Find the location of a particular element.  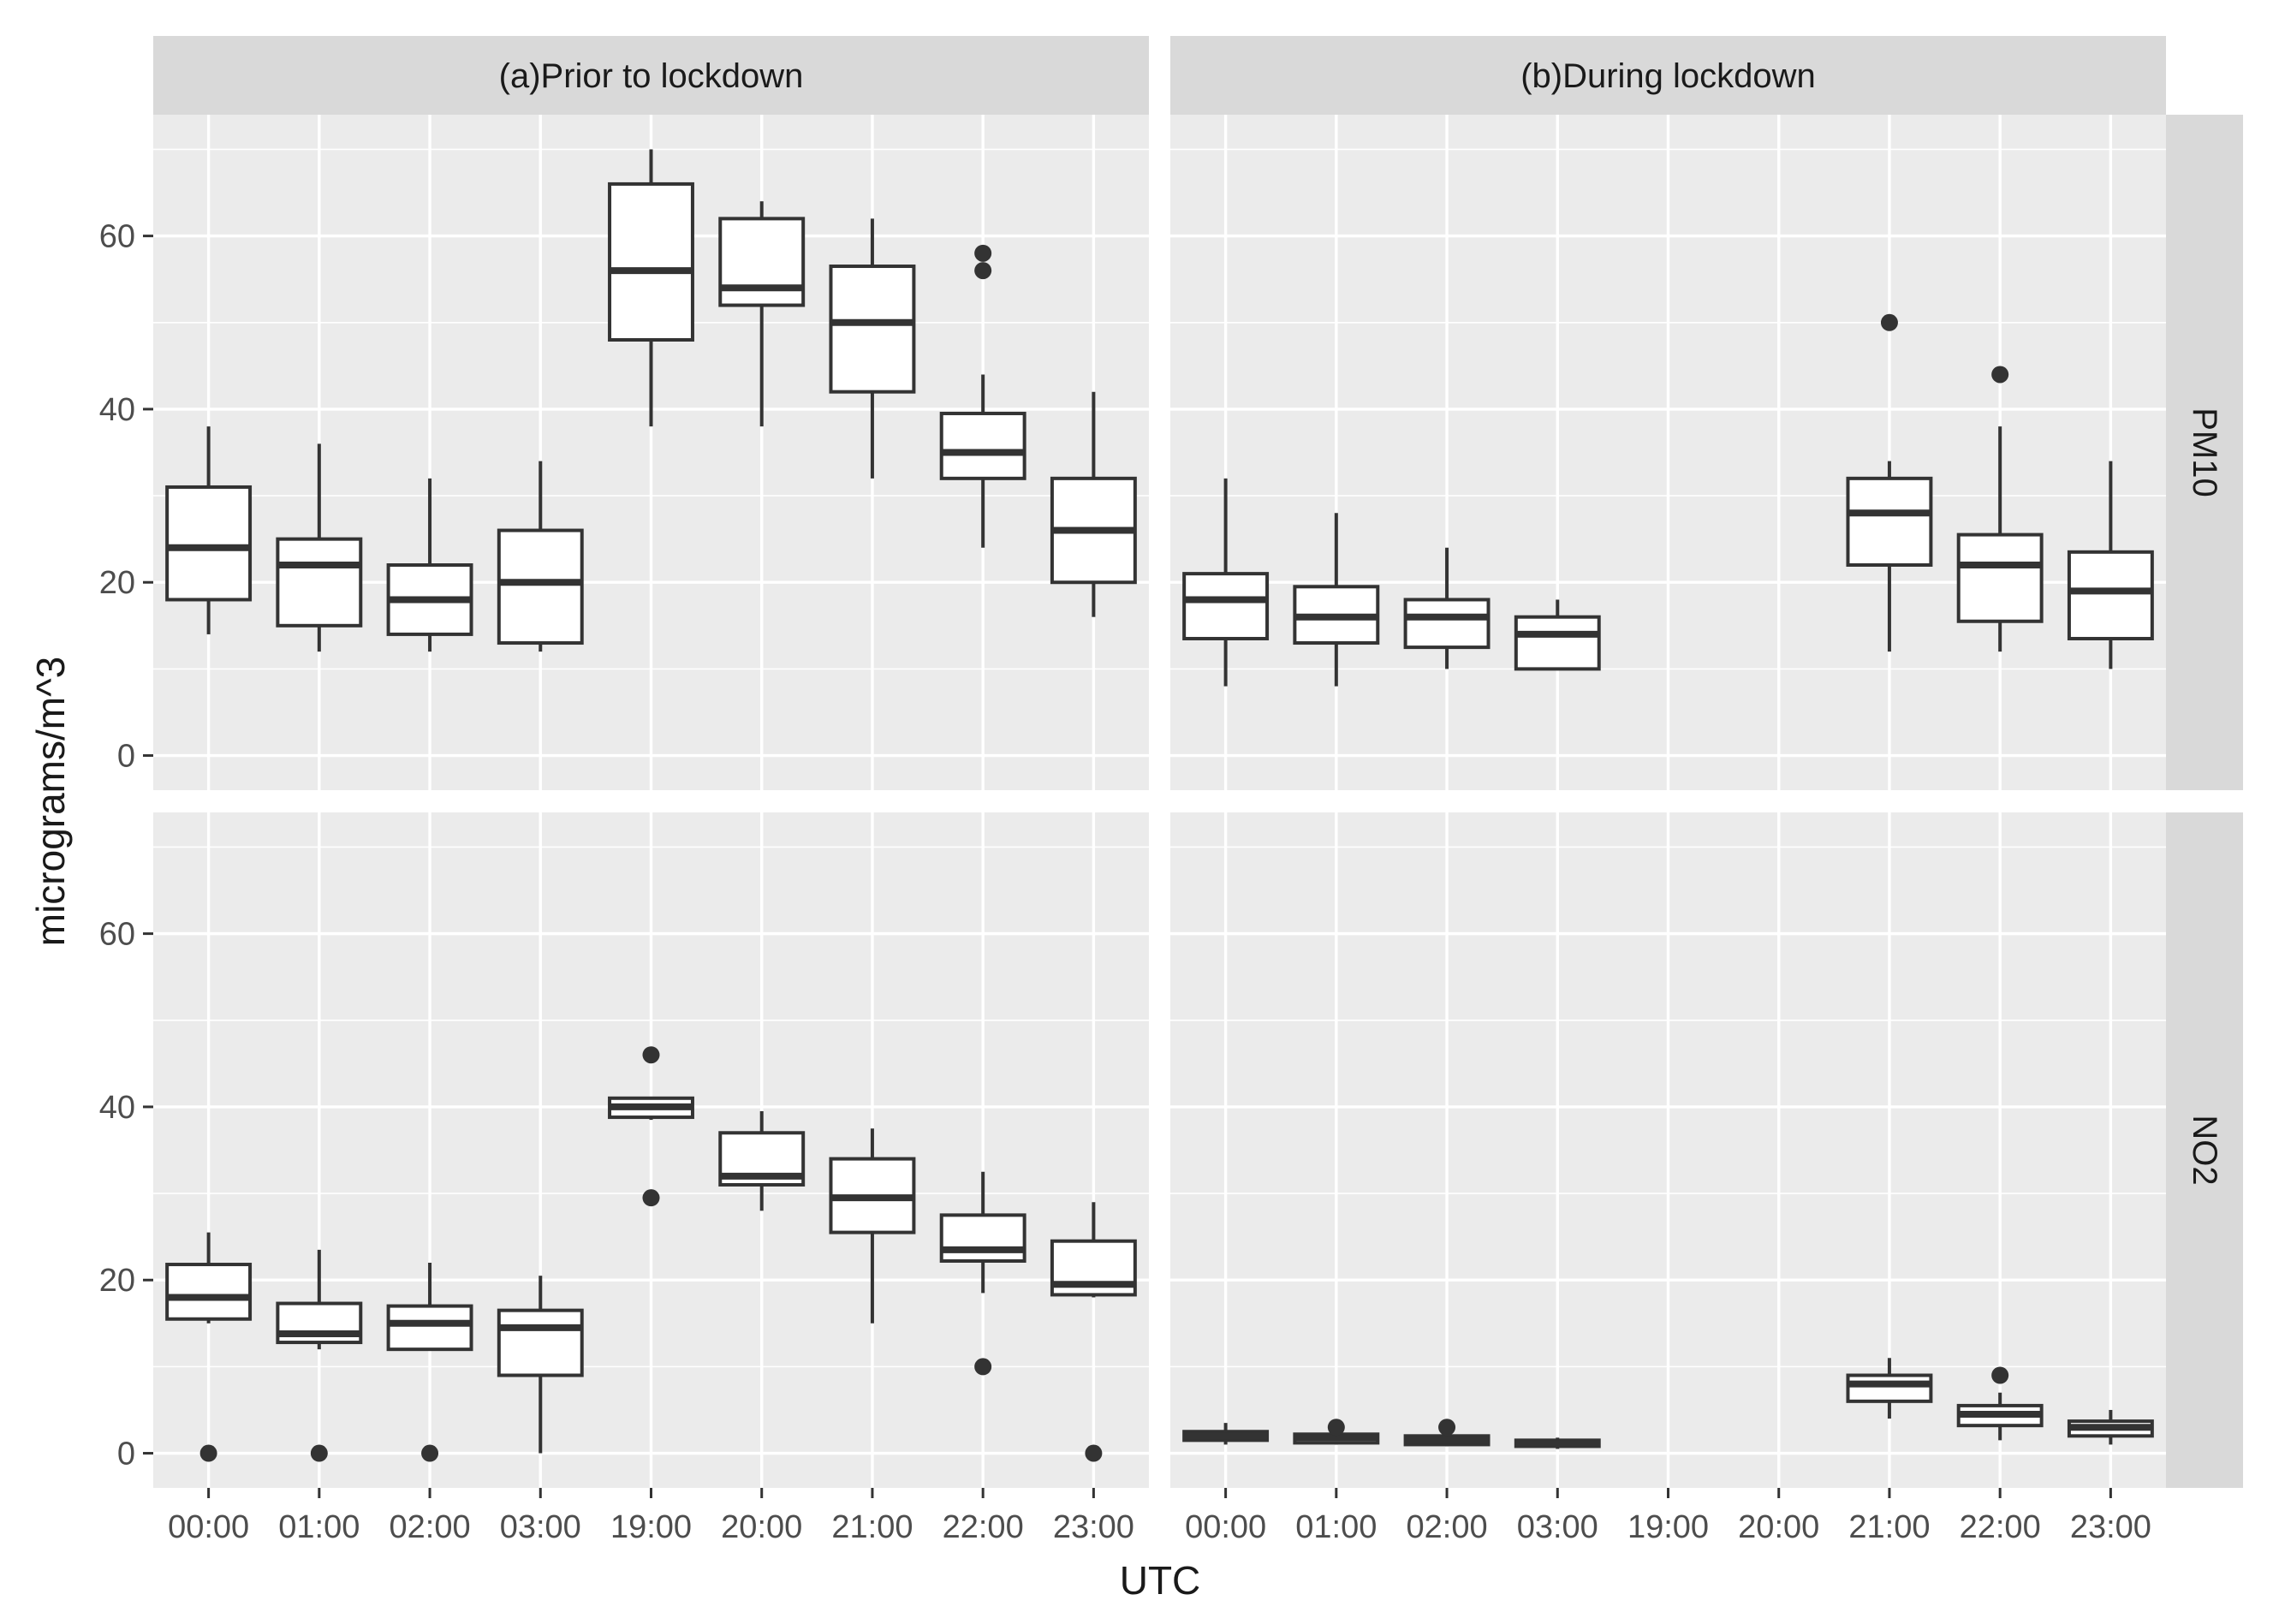

x-tick-label: 02:00 is located at coordinates (430, 1527).